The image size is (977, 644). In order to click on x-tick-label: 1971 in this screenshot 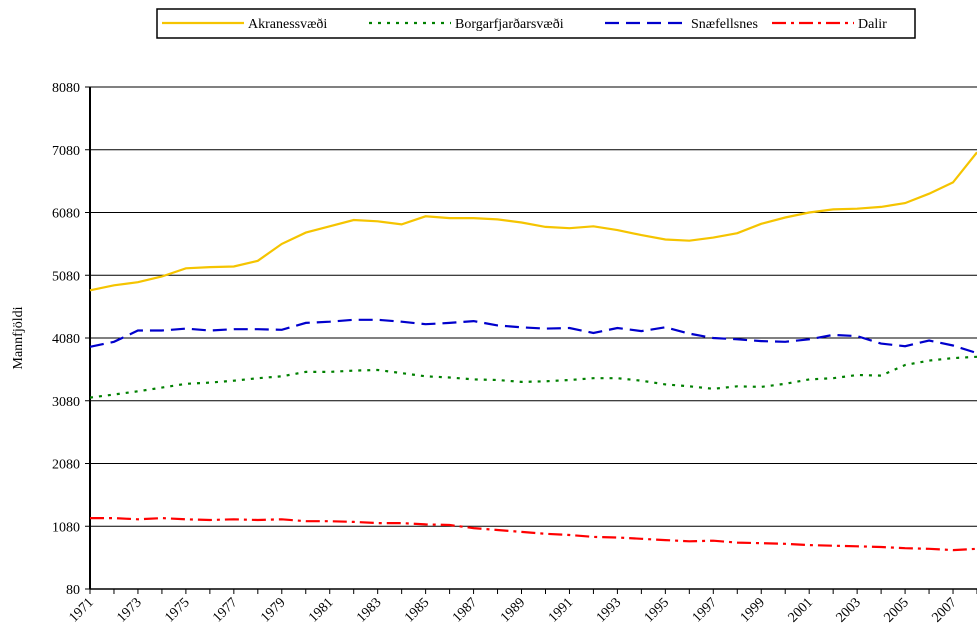, I will do `click(81, 610)`.